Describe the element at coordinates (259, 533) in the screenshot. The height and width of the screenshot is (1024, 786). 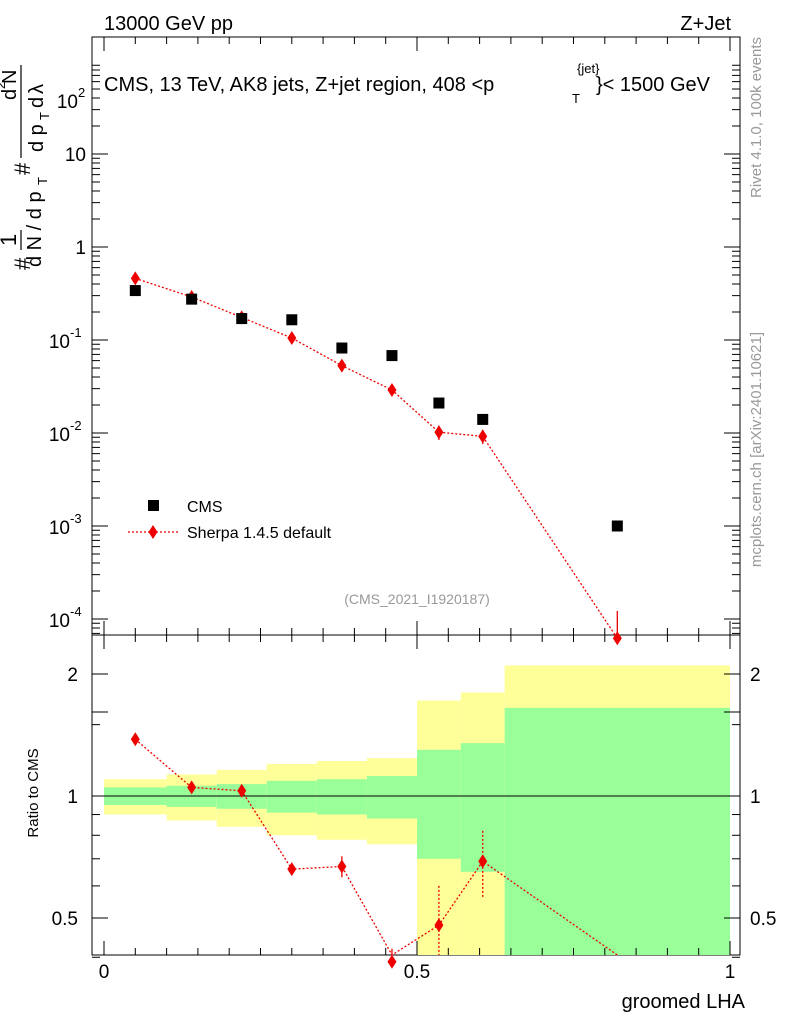
I see `legend-sherpa-label: Sherpa 1.4.5 default` at that location.